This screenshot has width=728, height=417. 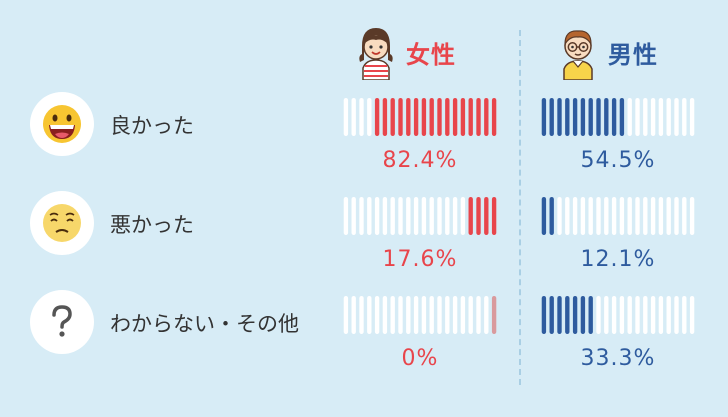 I want to click on male-header-label: 男性, so click(x=633, y=54).